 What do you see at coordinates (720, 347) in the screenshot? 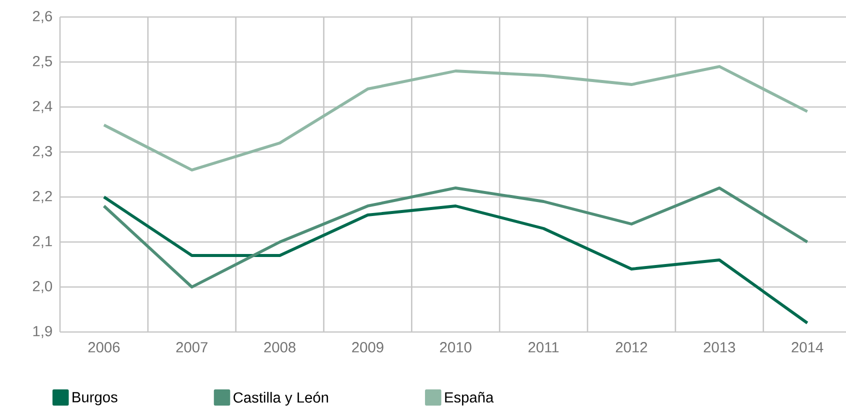
I see `x-tick-label: 2013` at bounding box center [720, 347].